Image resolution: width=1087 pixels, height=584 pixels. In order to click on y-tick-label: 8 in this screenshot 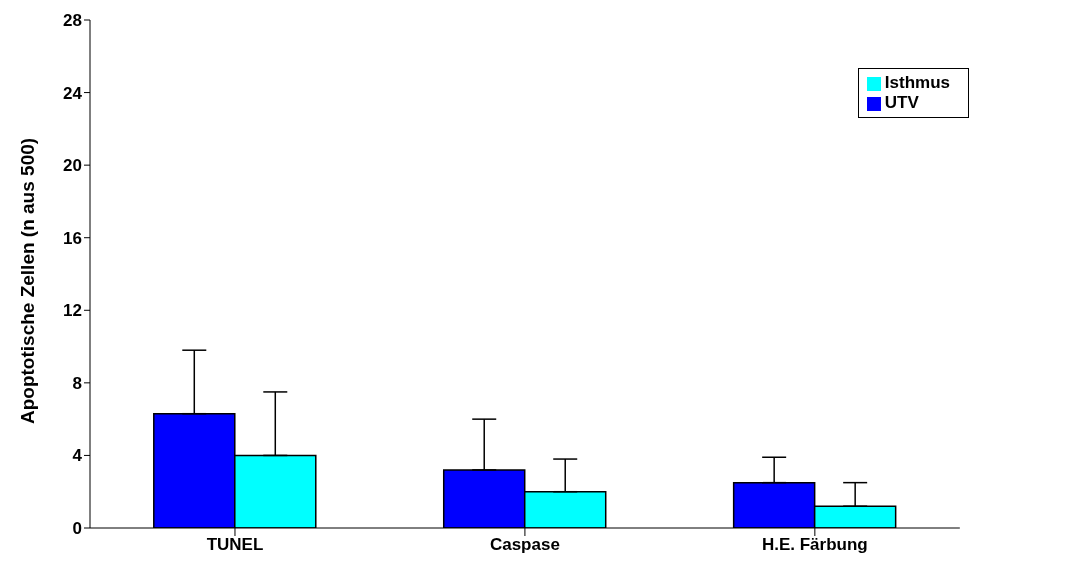, I will do `click(77, 383)`.